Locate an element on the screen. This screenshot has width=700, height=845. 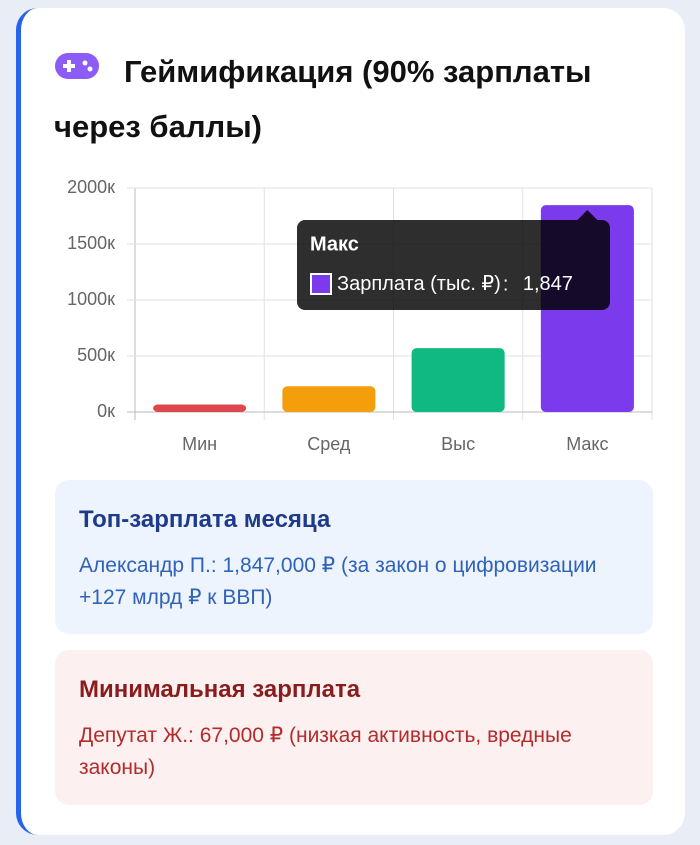
tooltip-text: Зарплата (тыс. ₽) 1,847 is located at coordinates (455, 284).